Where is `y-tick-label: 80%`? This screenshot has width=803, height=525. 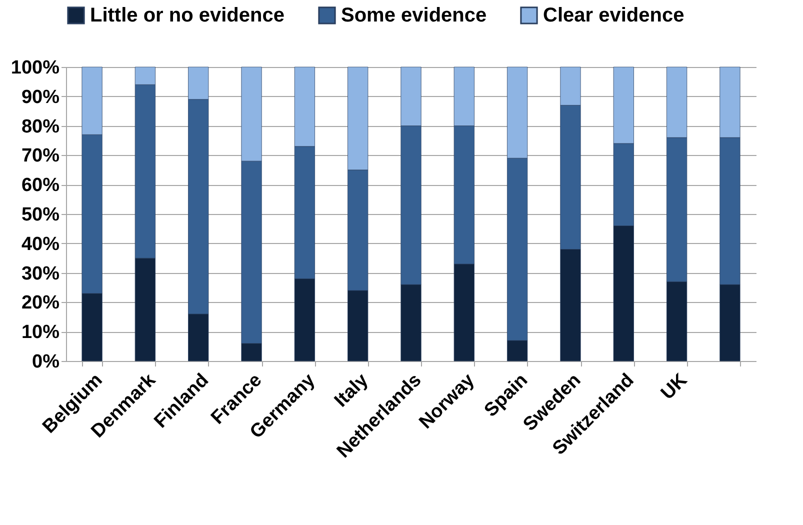 y-tick-label: 80% is located at coordinates (40, 127).